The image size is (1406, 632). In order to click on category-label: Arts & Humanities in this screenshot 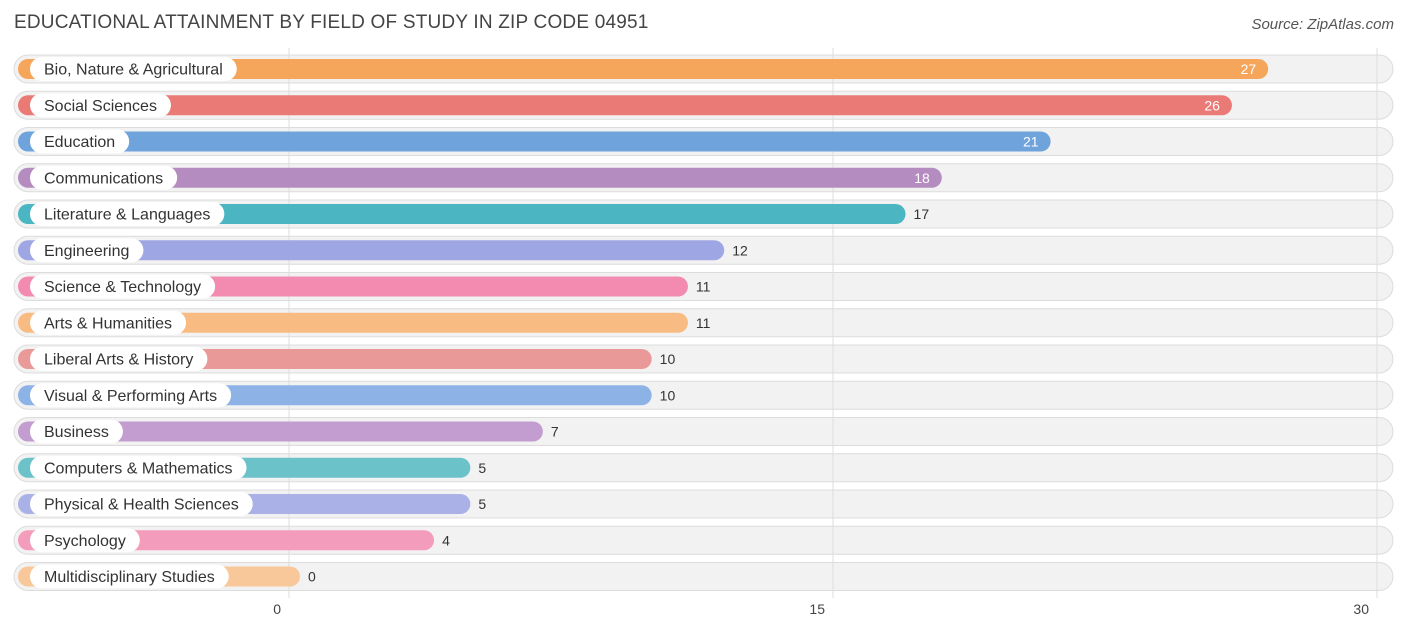, I will do `click(108, 323)`.